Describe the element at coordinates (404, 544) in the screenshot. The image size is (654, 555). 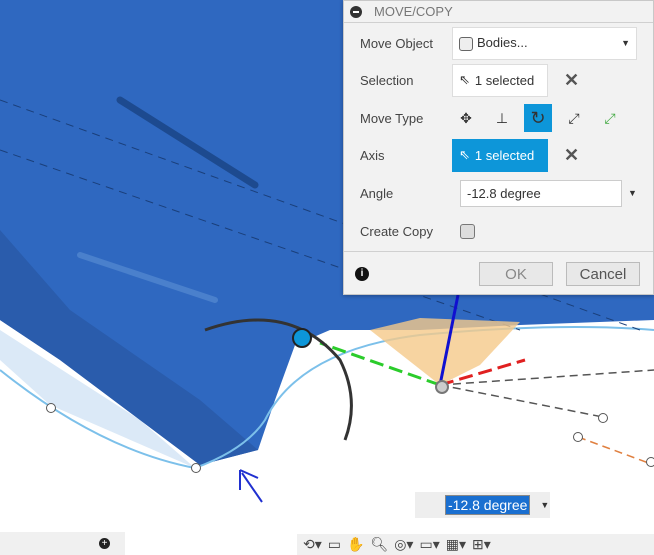
I see `fit-icon: ◎▾` at that location.